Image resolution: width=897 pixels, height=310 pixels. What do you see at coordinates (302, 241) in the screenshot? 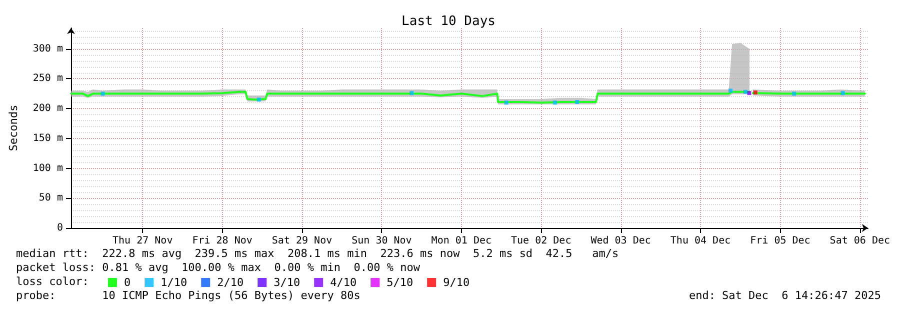
I see `x-tick-label: Sat 29 Nov` at bounding box center [302, 241].